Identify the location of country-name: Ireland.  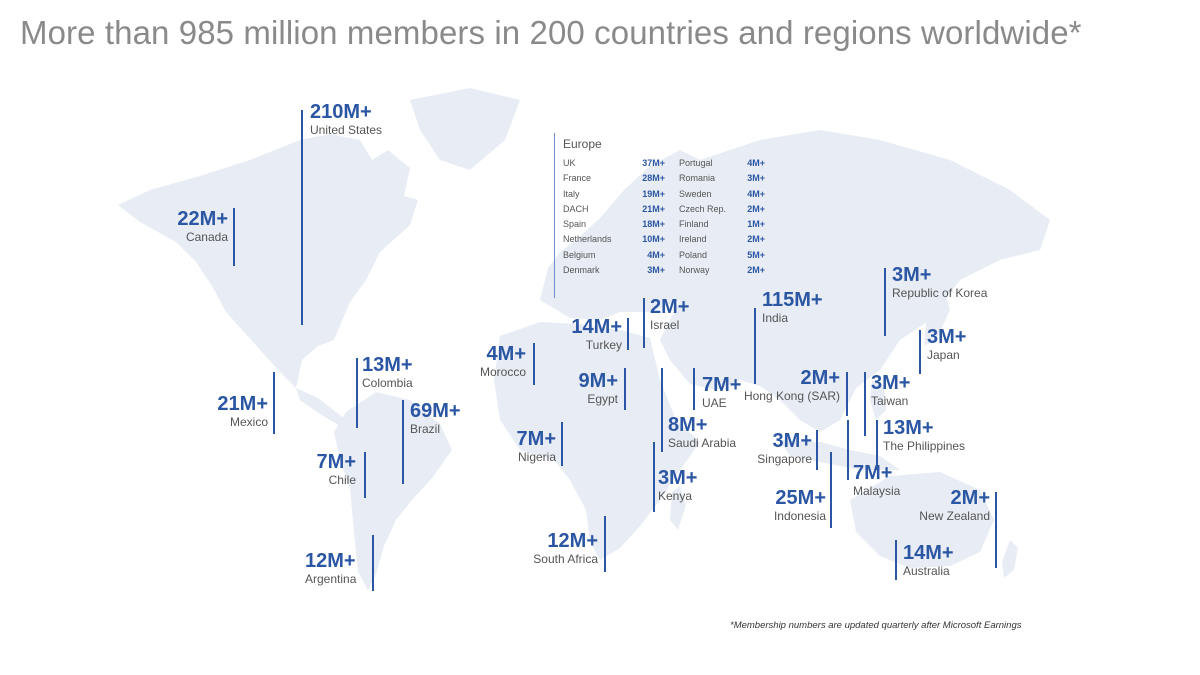
(693, 239).